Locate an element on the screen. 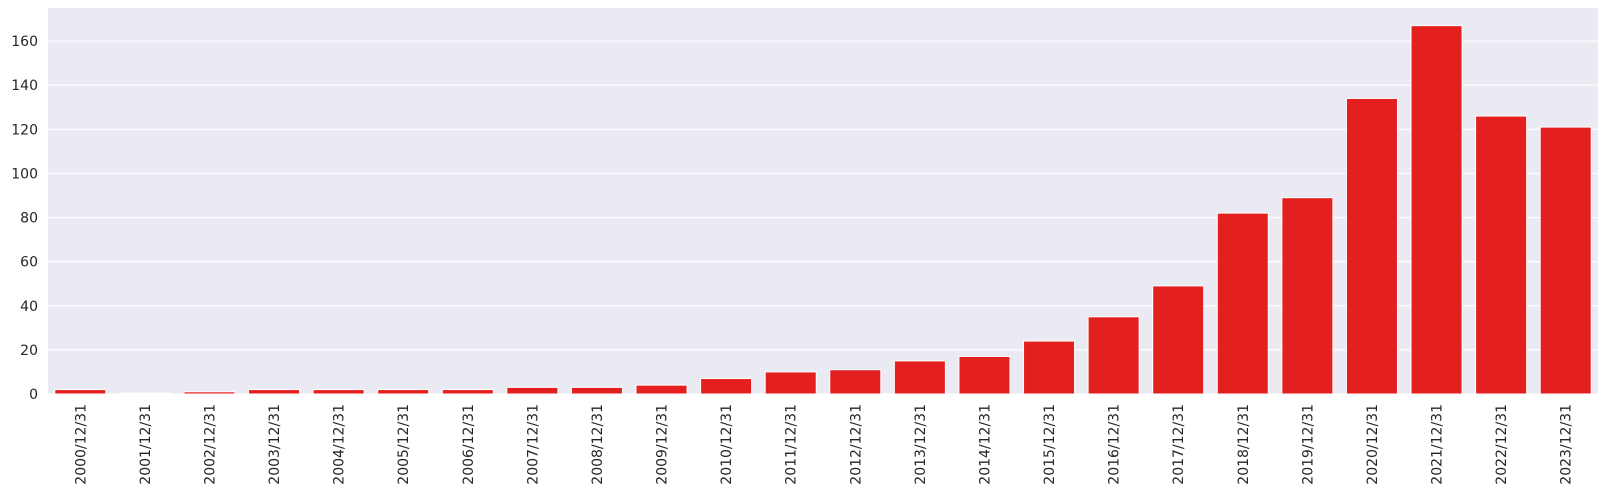 The image size is (1608, 494). x-tick-label: 2003/12/31 is located at coordinates (275, 444).